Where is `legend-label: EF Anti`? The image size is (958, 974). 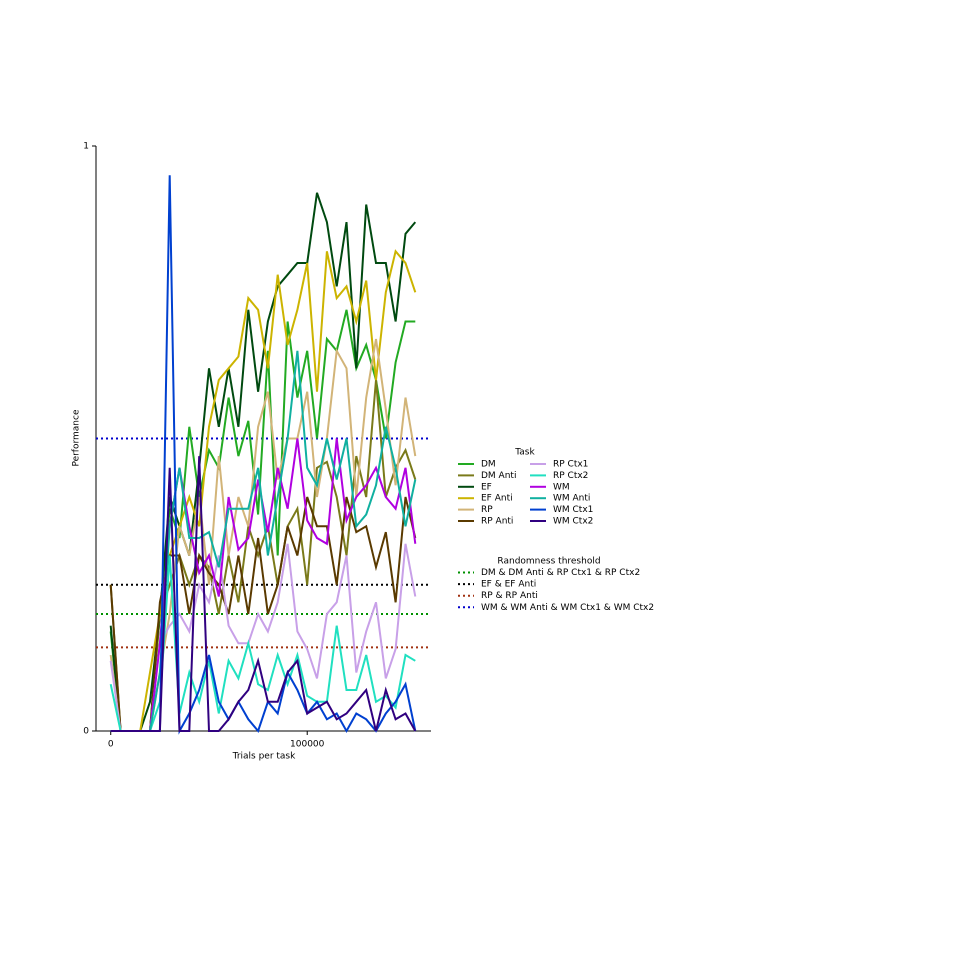
legend-label: EF Anti is located at coordinates (497, 499).